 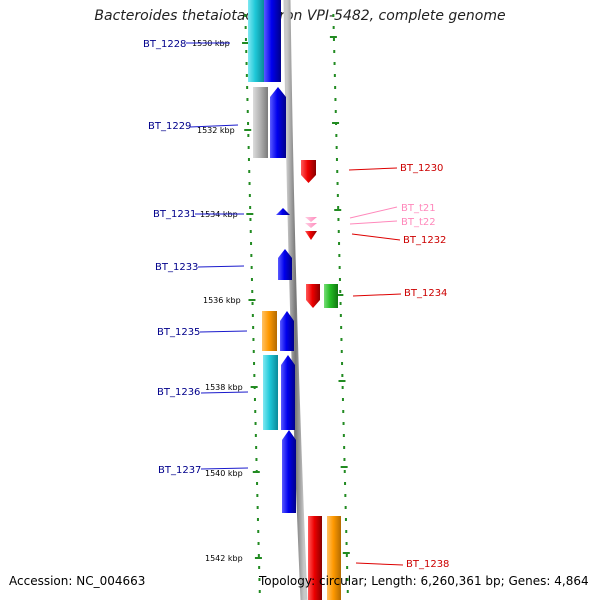 I want to click on gene-label-bt1229: BT_1229, so click(x=169, y=126).